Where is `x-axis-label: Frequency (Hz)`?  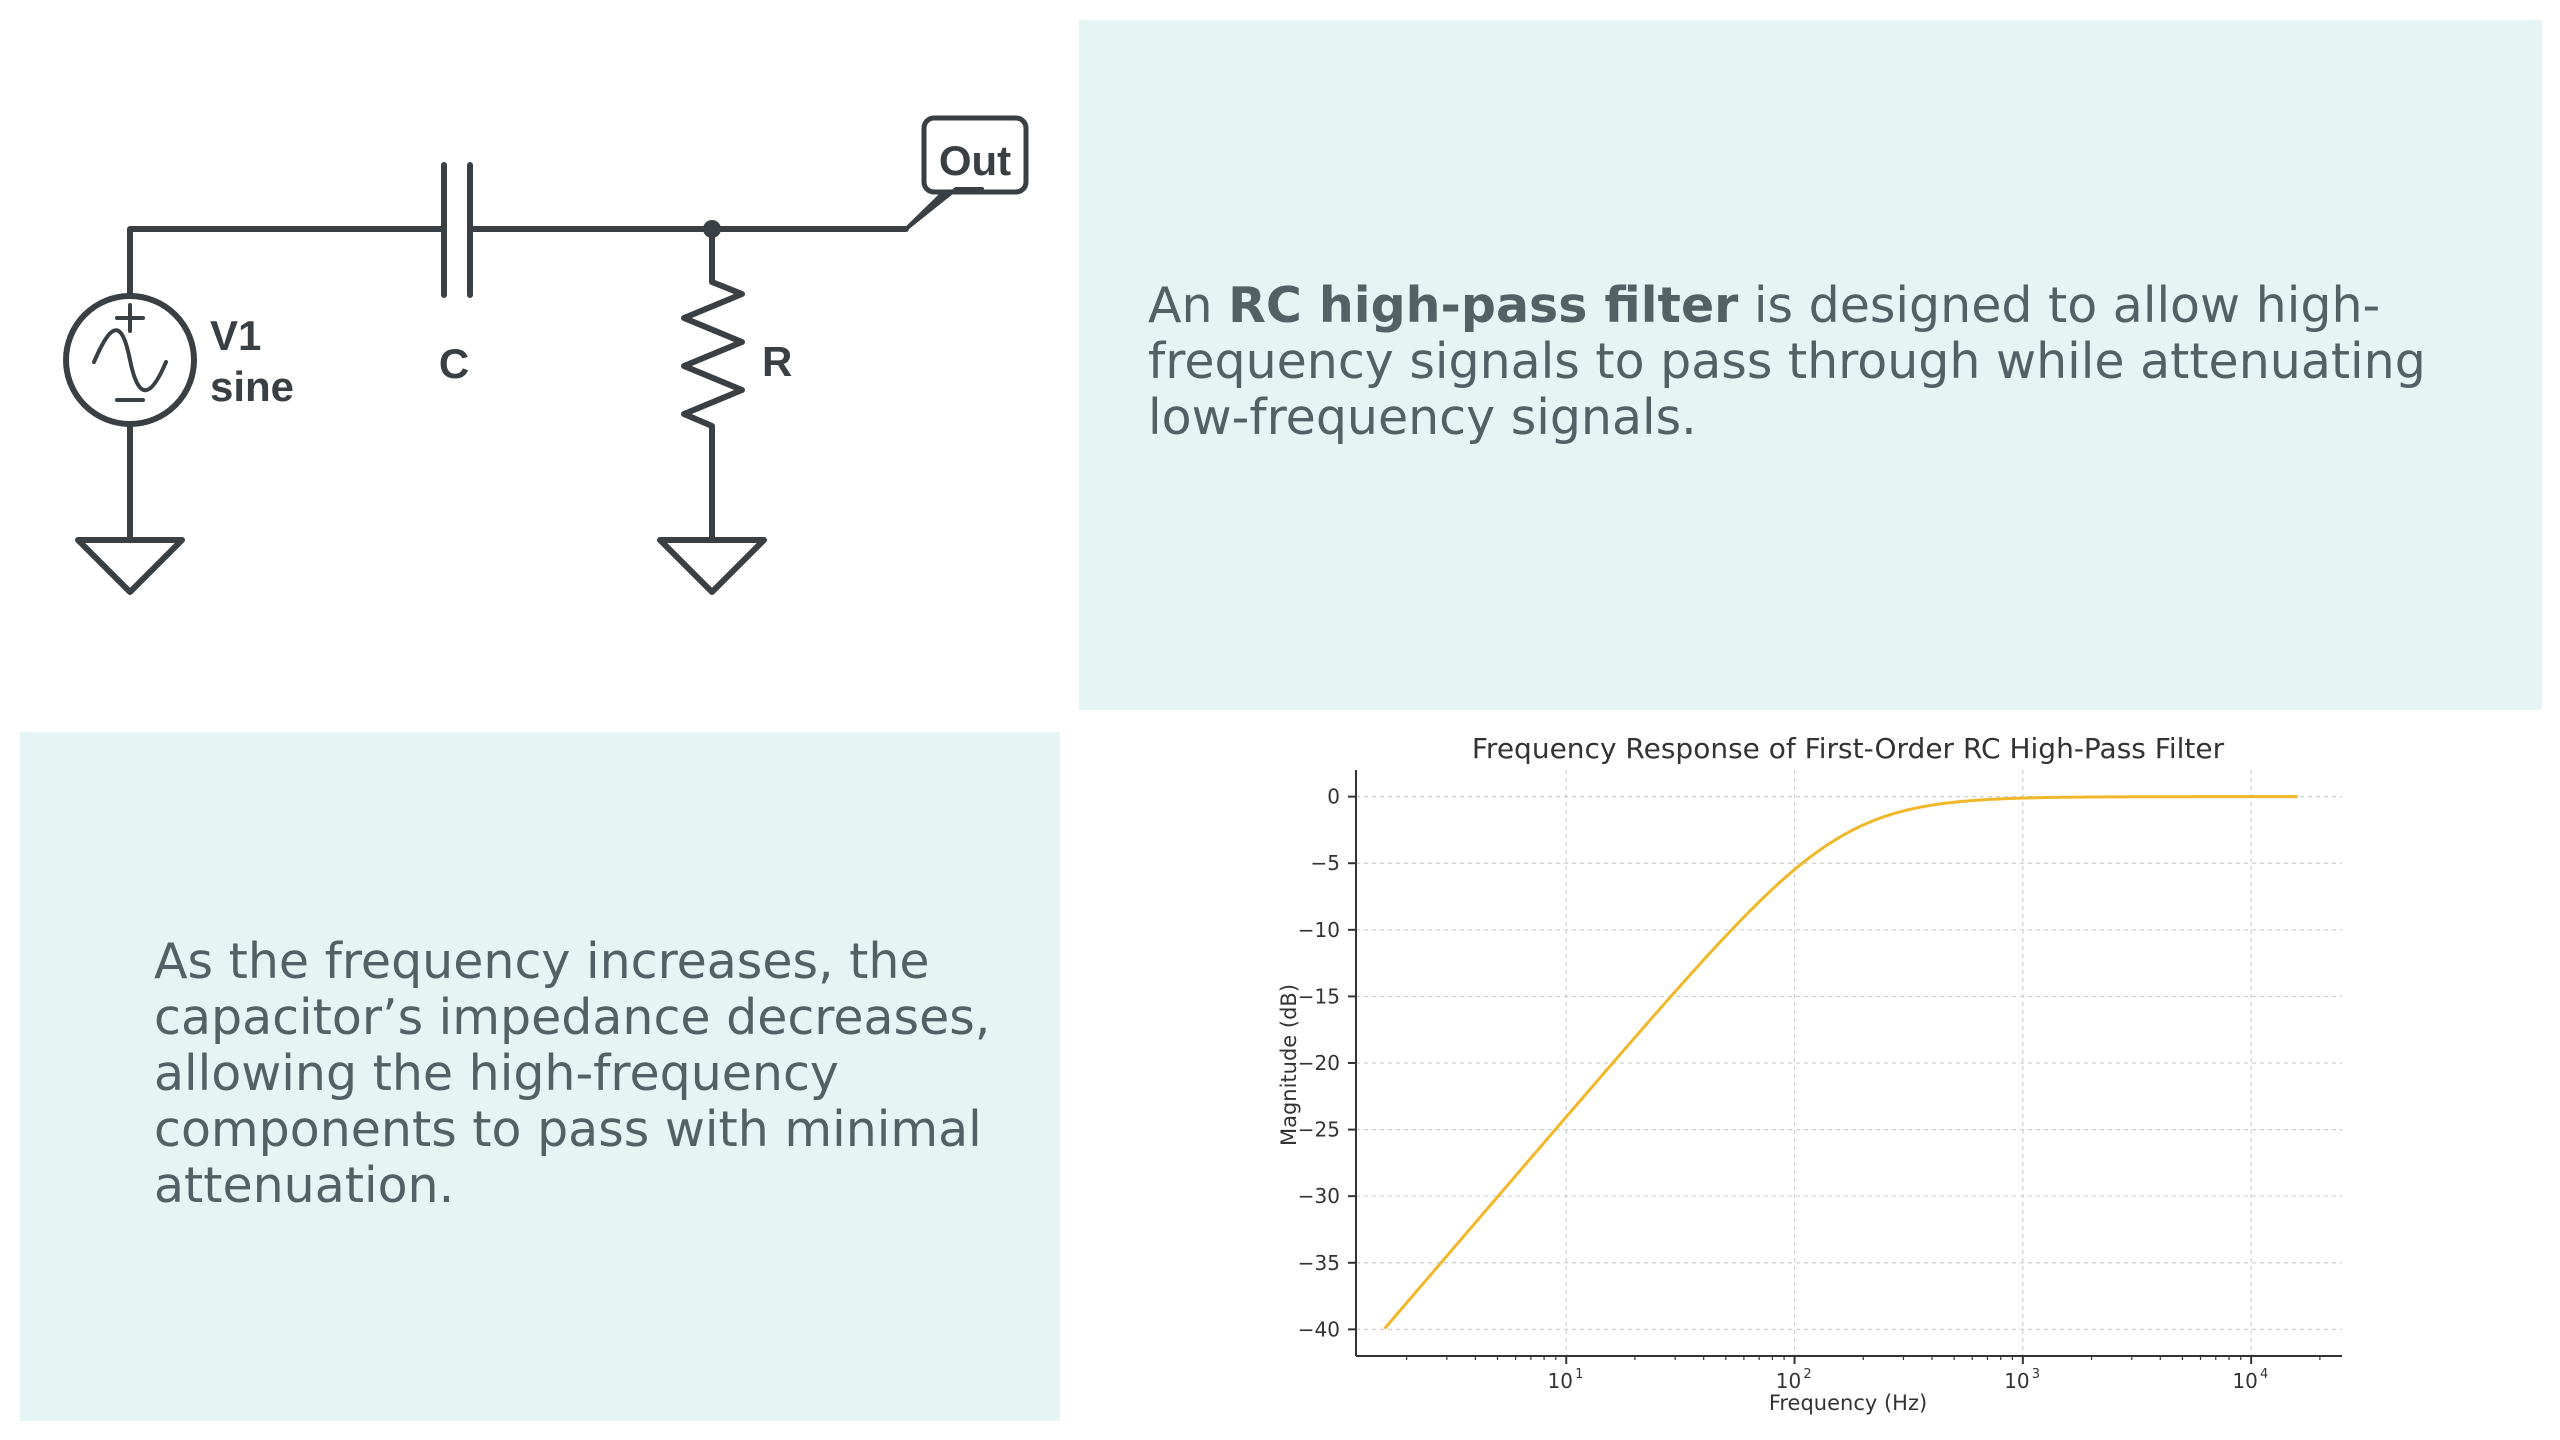
x-axis-label: Frequency (Hz) is located at coordinates (1848, 1403).